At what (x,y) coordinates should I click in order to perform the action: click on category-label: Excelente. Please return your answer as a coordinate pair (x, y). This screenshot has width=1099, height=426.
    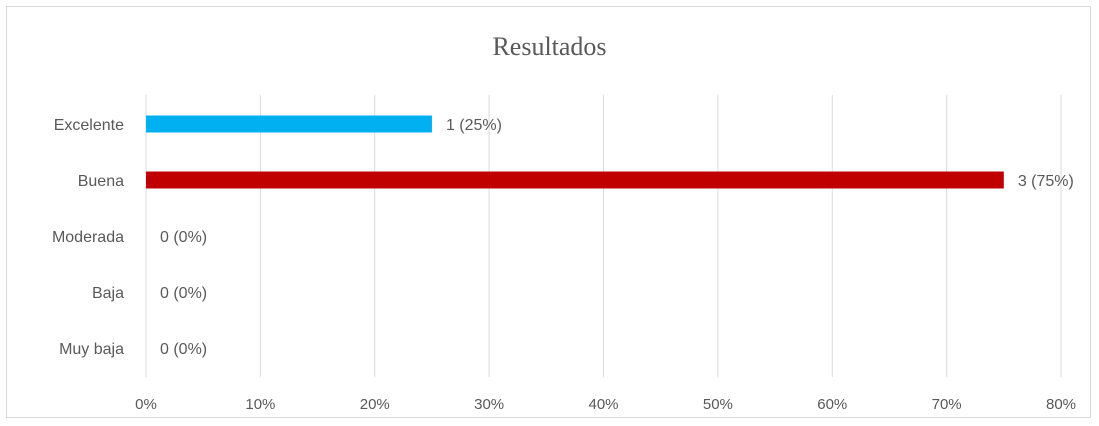
    Looking at the image, I should click on (89, 125).